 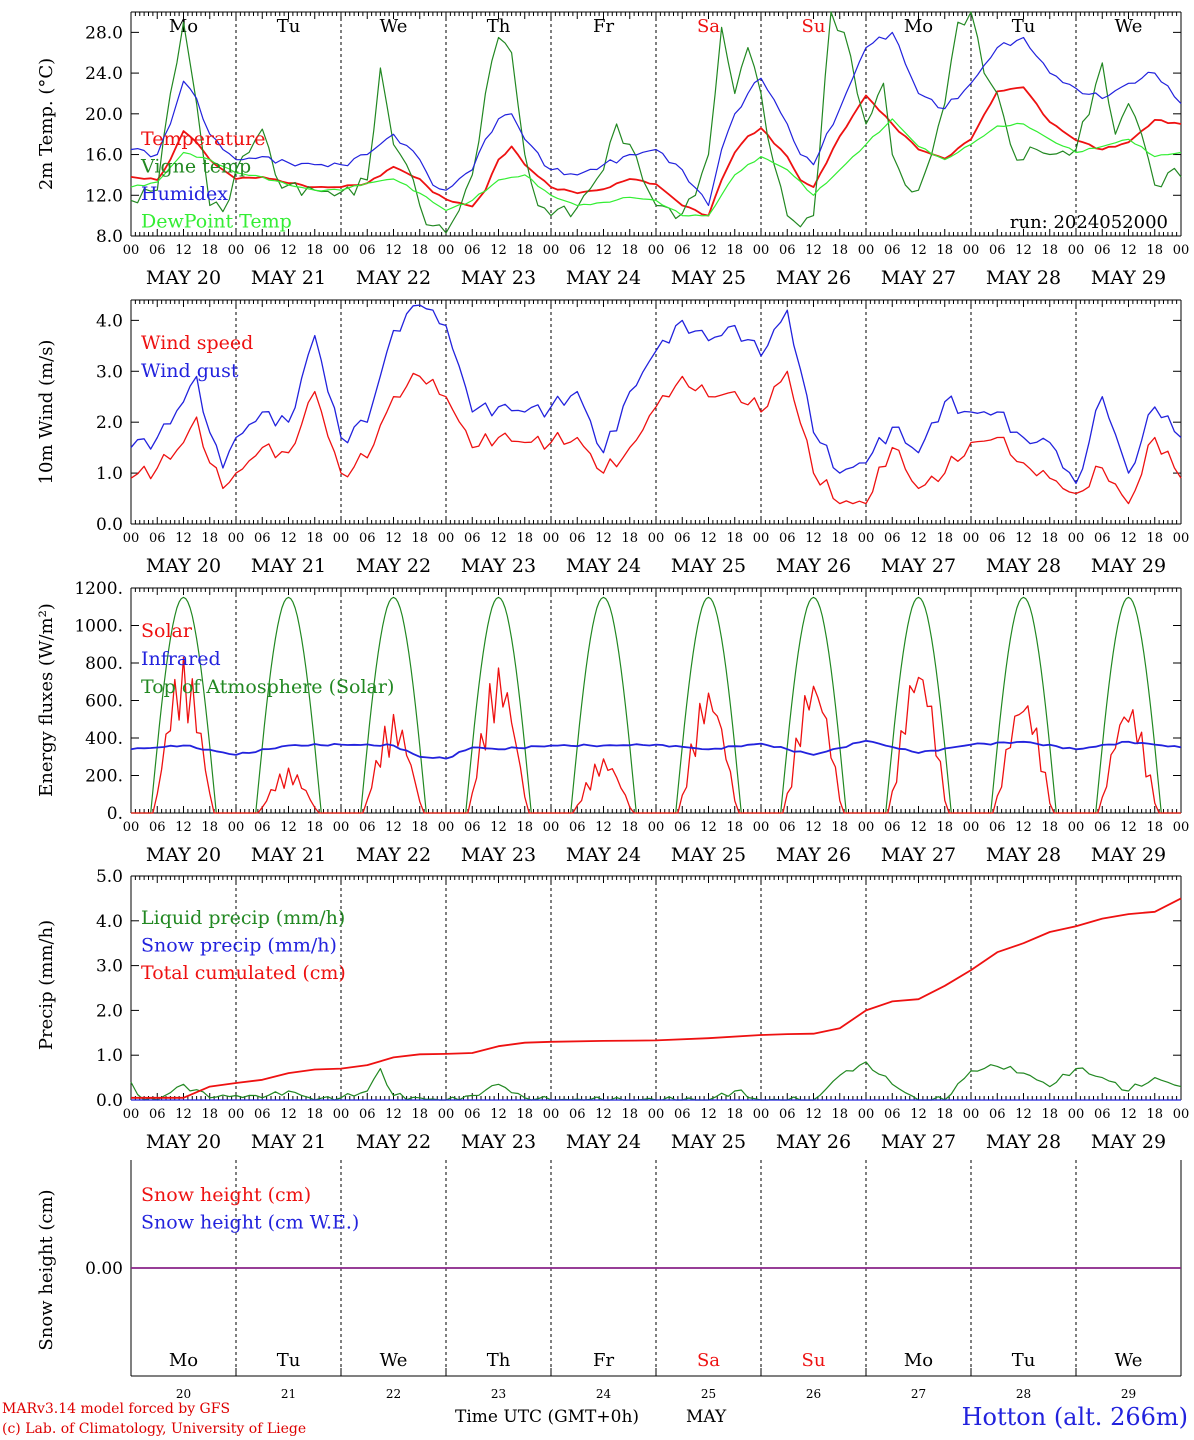 What do you see at coordinates (656, 998) in the screenshot?
I see `total-cumulated-series` at bounding box center [656, 998].